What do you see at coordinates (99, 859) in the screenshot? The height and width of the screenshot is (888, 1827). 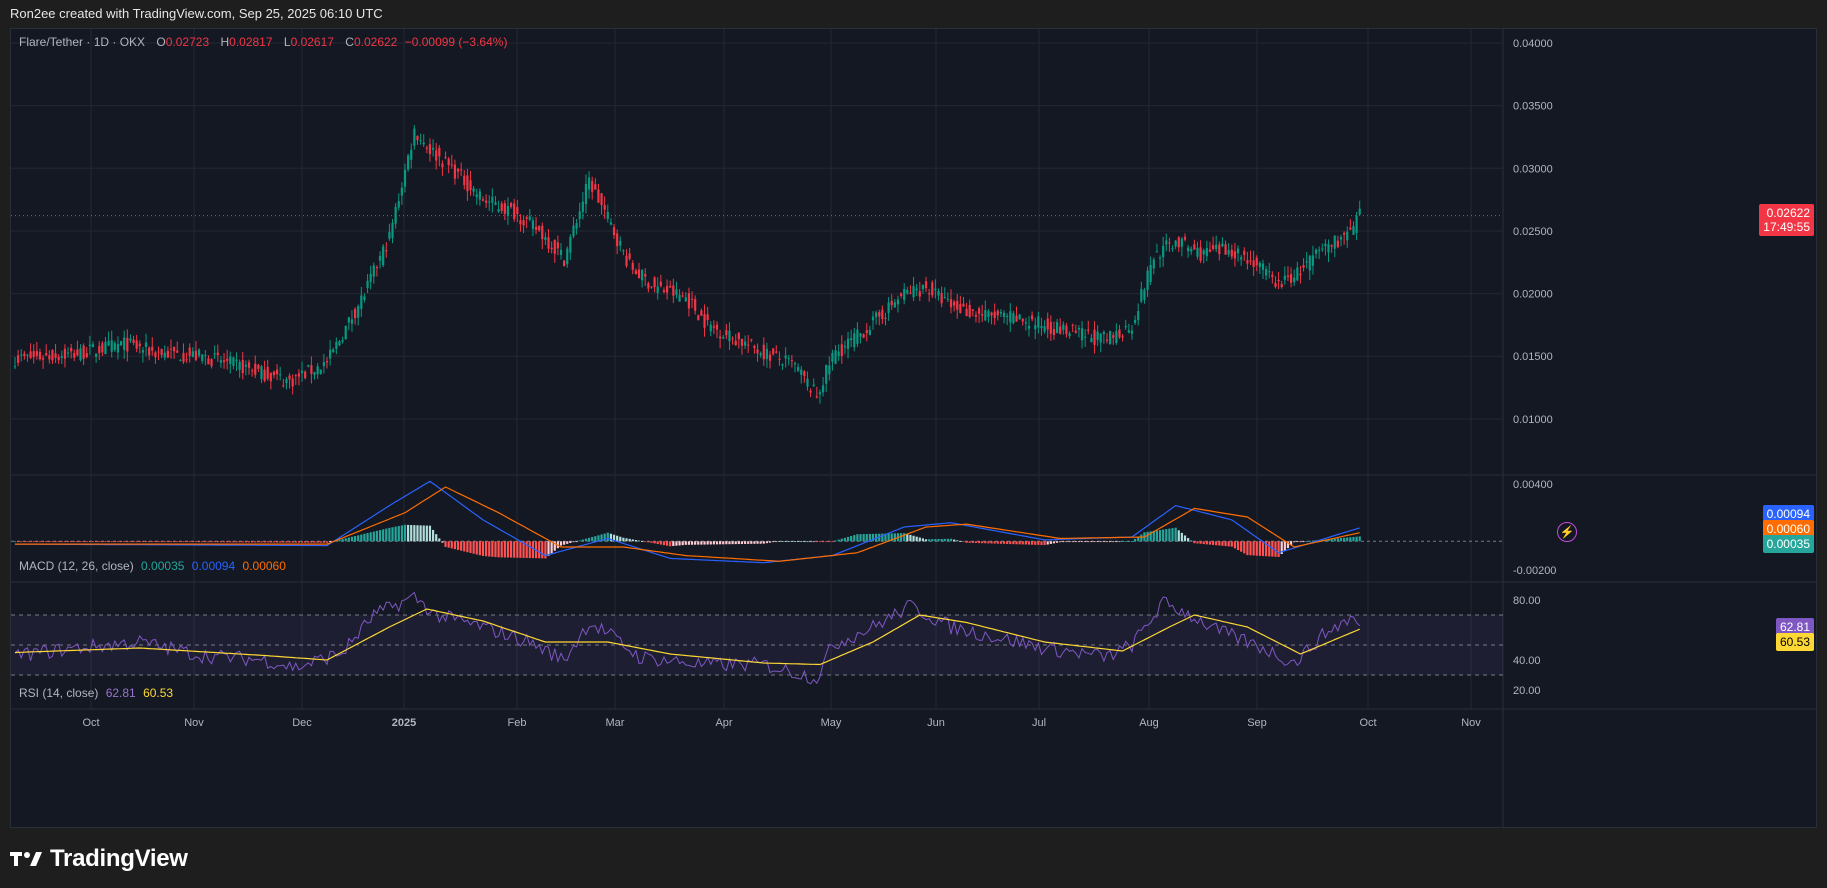 I see `tradingview-logo: TradingView` at bounding box center [99, 859].